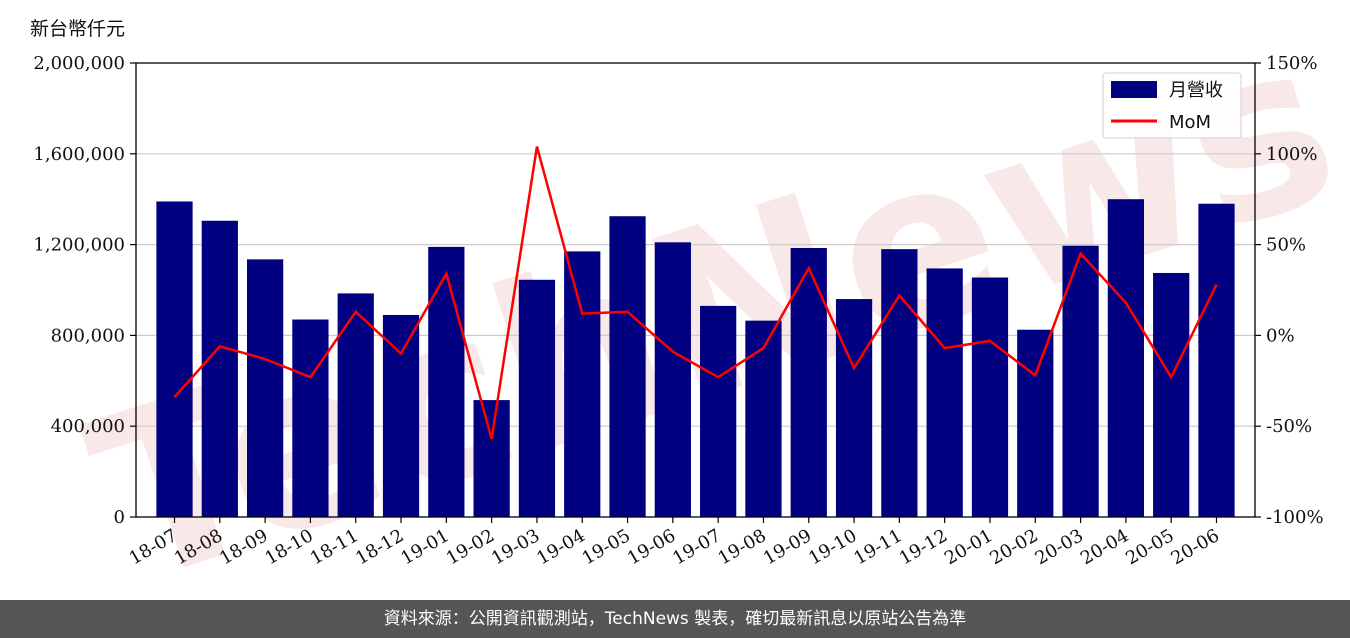 This screenshot has height=638, width=1350. I want to click on left-tick-label: 1,600,000, so click(79, 154).